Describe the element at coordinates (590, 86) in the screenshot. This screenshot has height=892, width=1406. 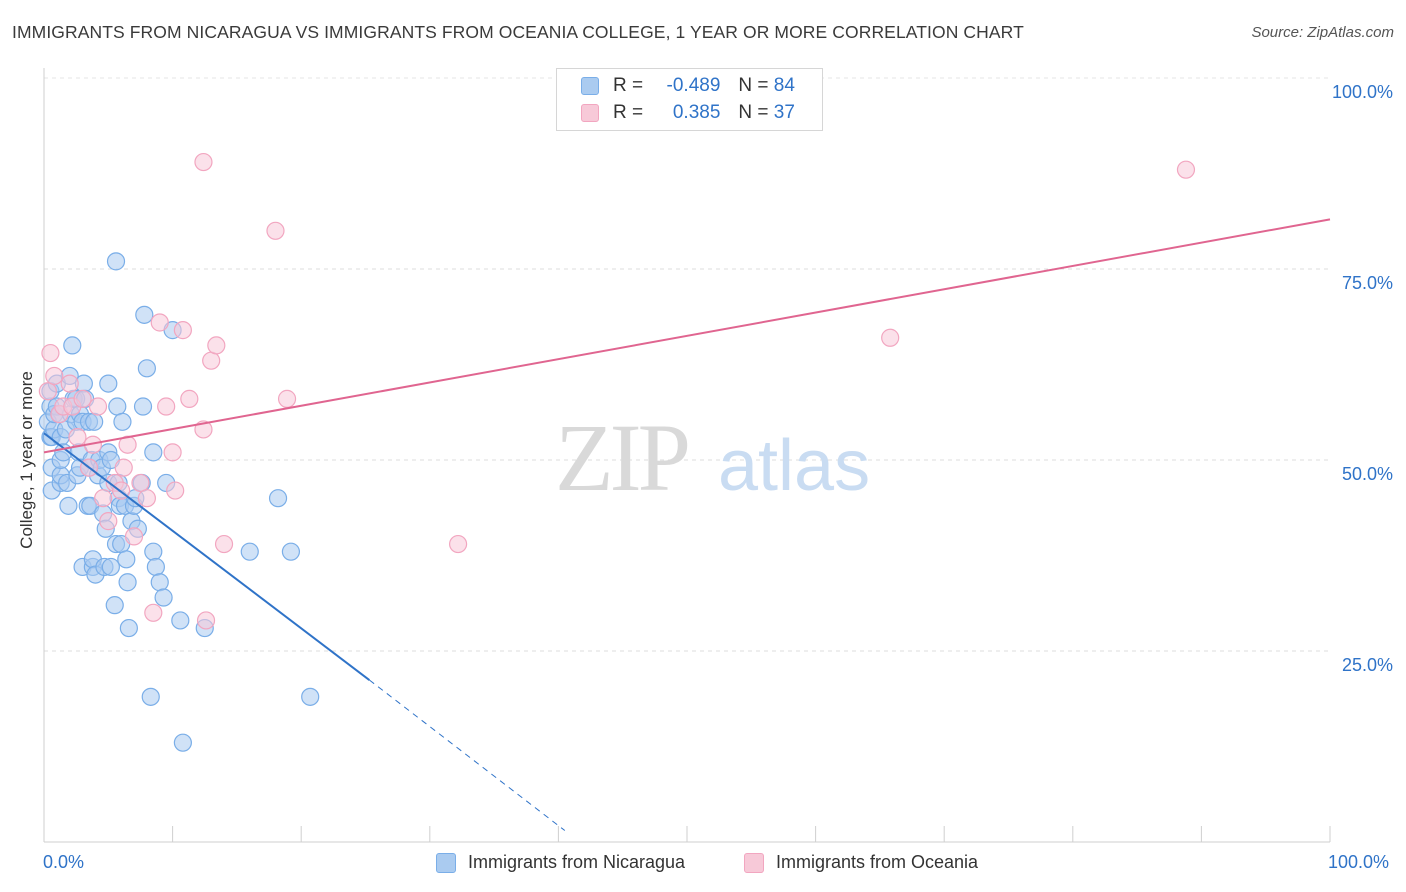
I see `legend-swatch-nicaragua` at that location.